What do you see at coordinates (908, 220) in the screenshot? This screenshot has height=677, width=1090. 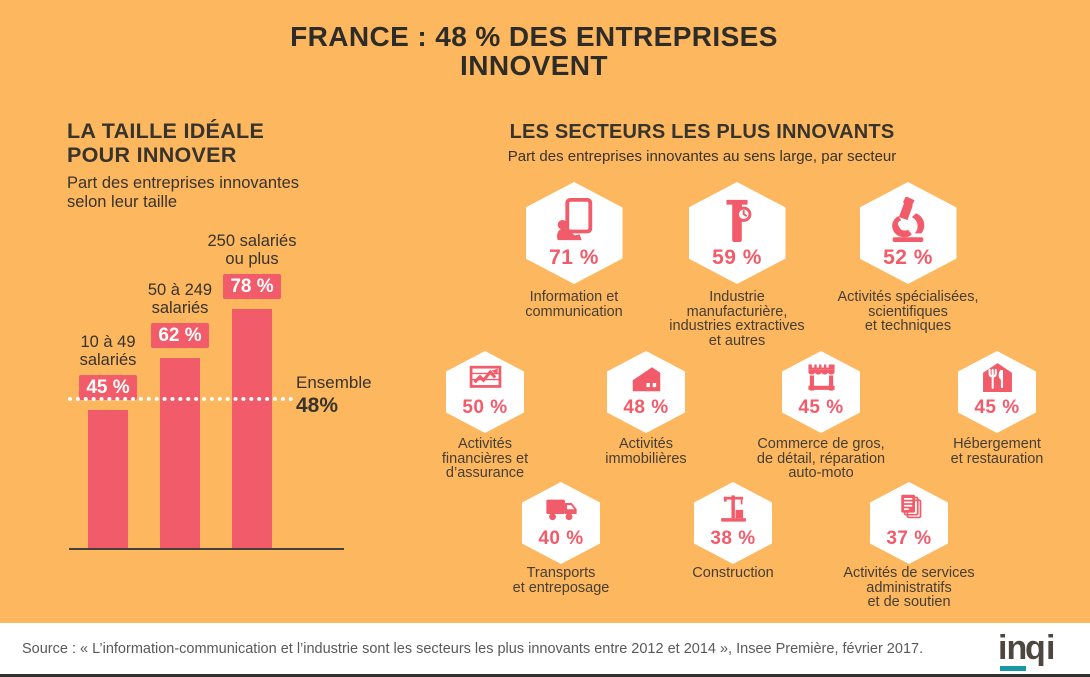 I see `microscope-icon` at bounding box center [908, 220].